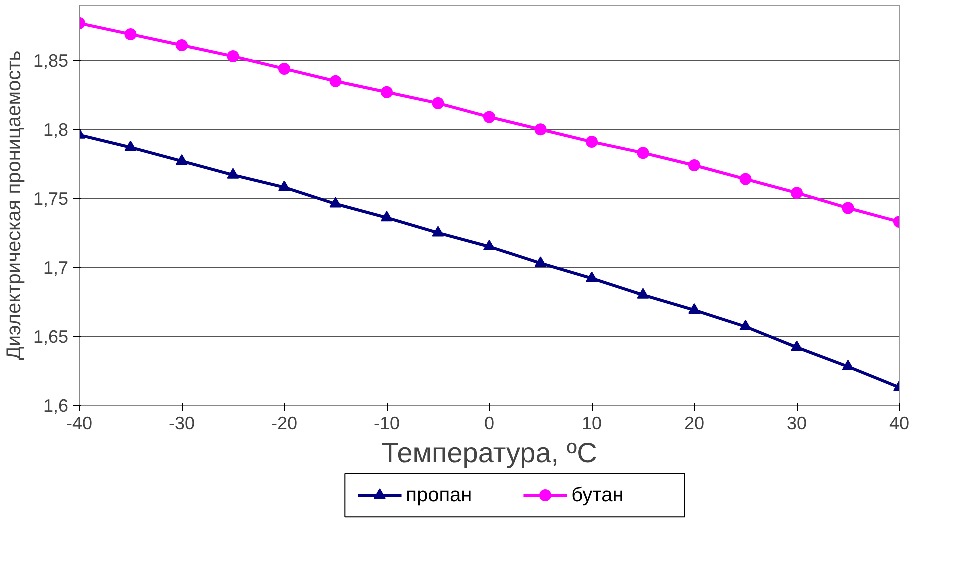 The height and width of the screenshot is (583, 969). What do you see at coordinates (51, 337) in the screenshot?
I see `y-tick-label: 1,65` at bounding box center [51, 337].